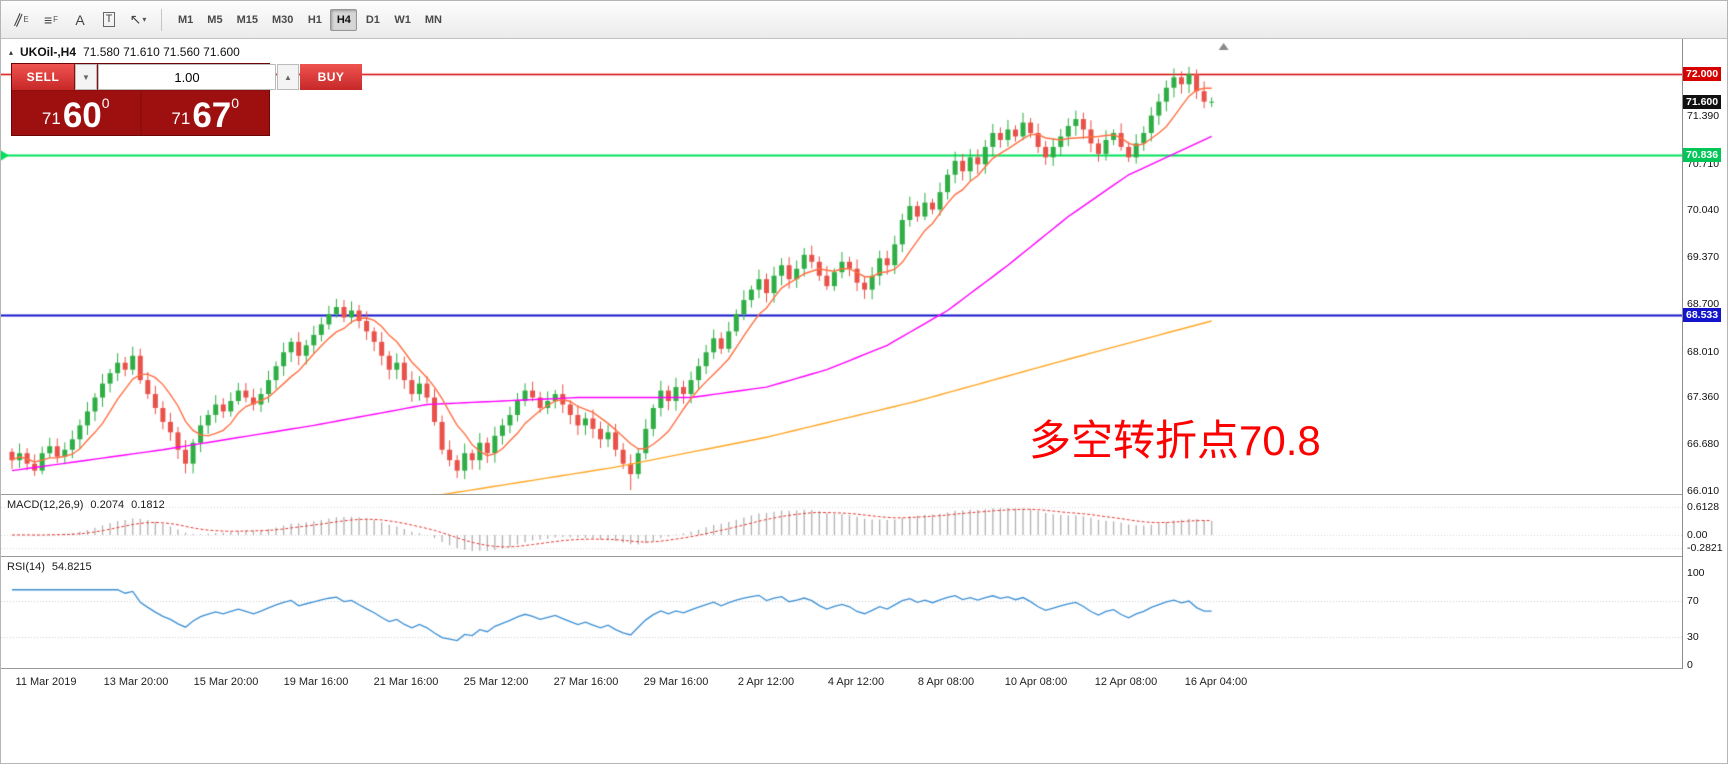 The width and height of the screenshot is (1728, 764). I want to click on timeframe-h4: H4, so click(344, 19).